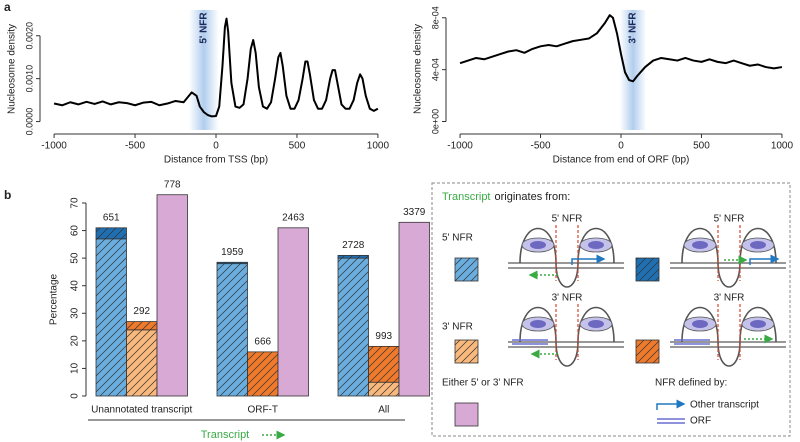  Describe the element at coordinates (262, 410) in the screenshot. I see `x-tick-label: ORF-T` at that location.